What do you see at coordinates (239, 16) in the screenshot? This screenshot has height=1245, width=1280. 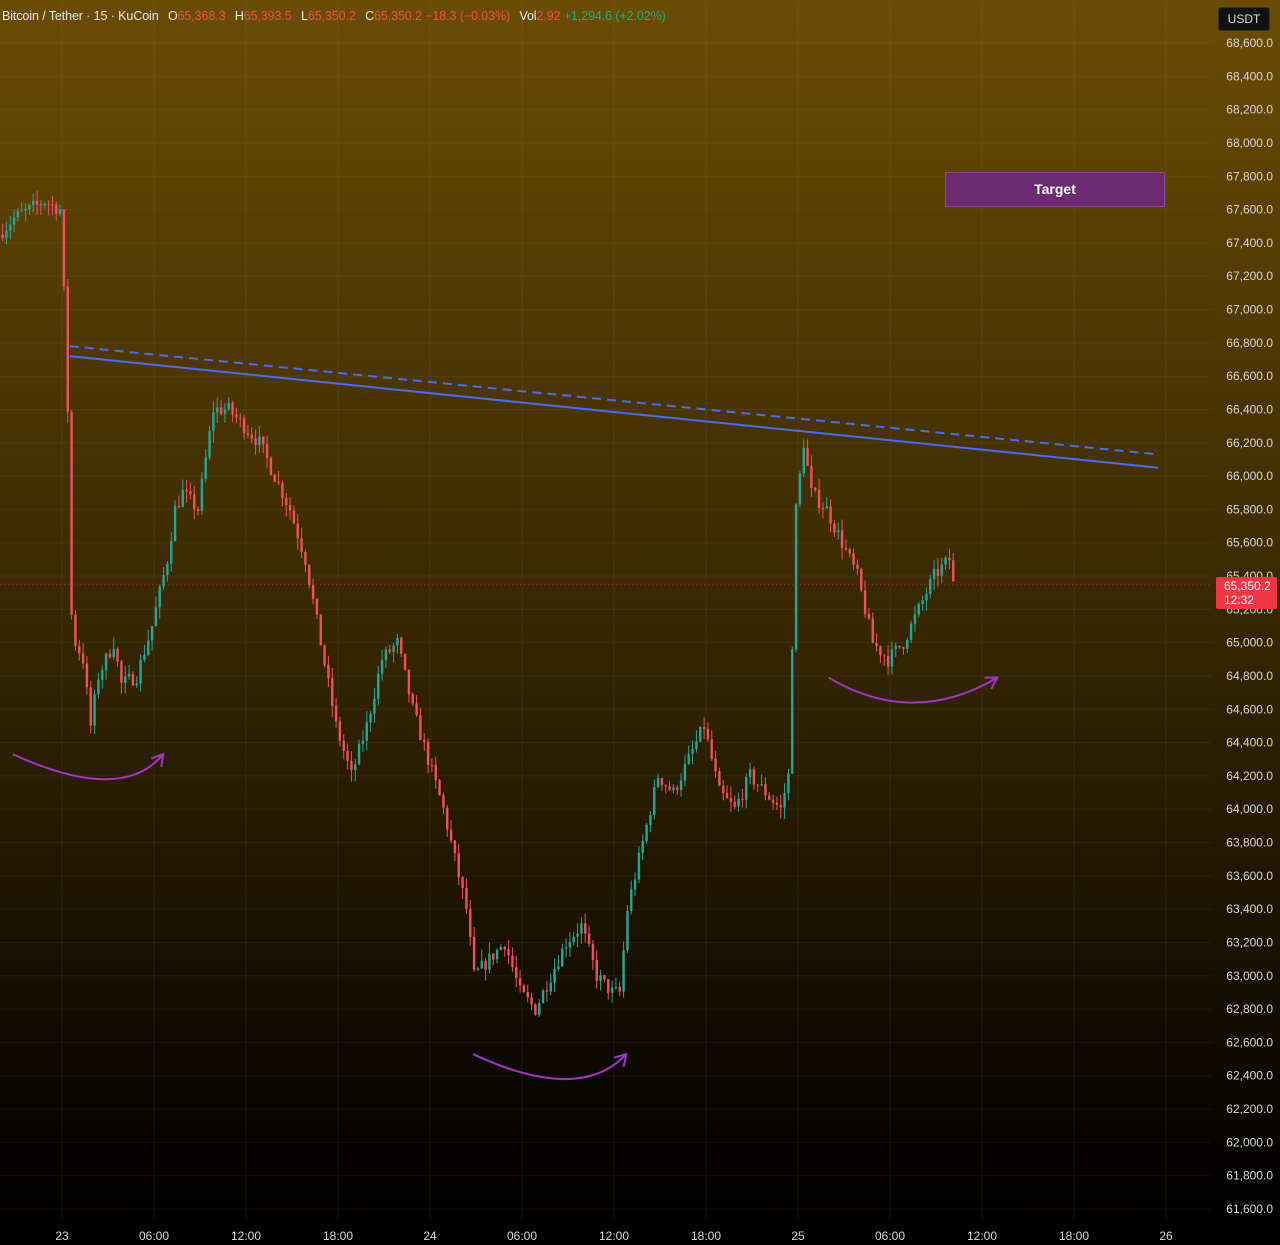 I see `high-label: H` at bounding box center [239, 16].